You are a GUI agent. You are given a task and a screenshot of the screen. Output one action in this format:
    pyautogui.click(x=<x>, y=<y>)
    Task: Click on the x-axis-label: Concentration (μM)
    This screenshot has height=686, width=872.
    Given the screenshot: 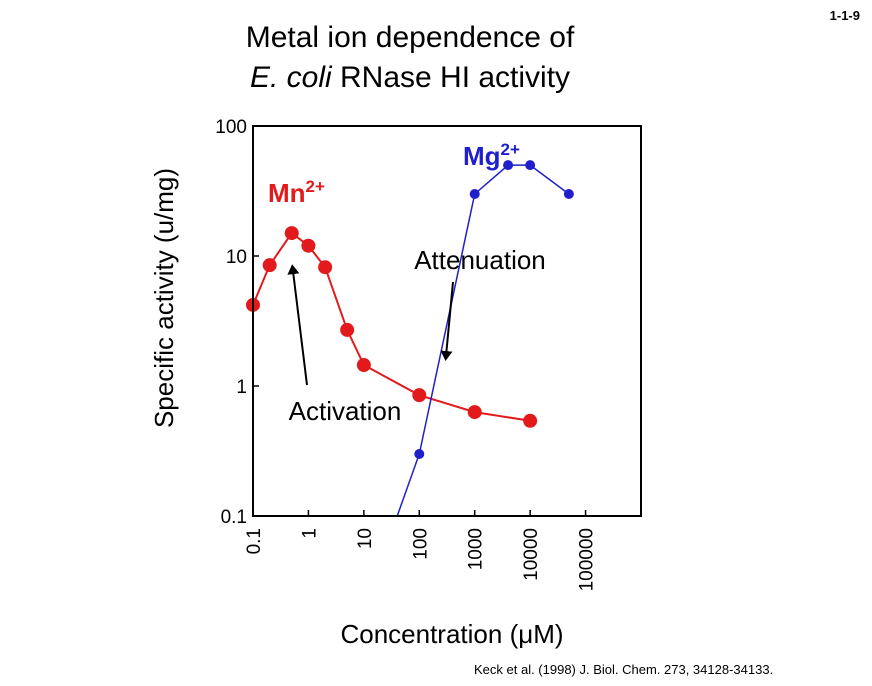 What is the action you would take?
    pyautogui.click(x=451, y=634)
    